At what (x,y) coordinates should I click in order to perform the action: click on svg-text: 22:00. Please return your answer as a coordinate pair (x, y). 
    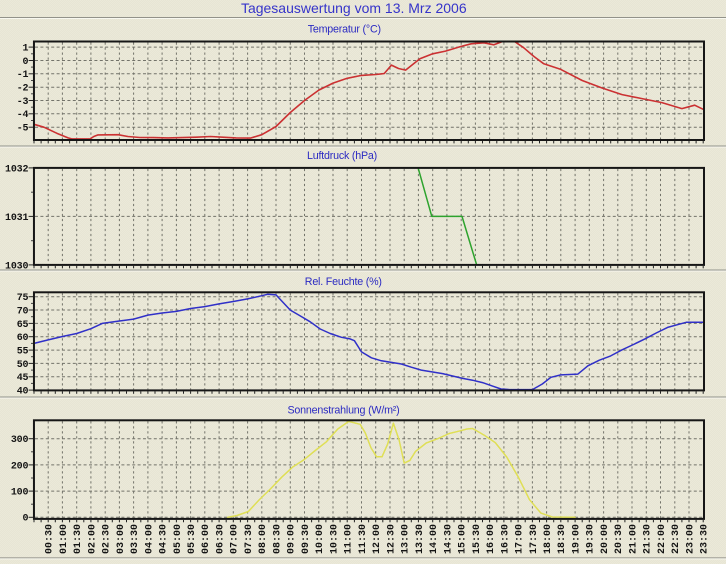
    Looking at the image, I should click on (662, 539).